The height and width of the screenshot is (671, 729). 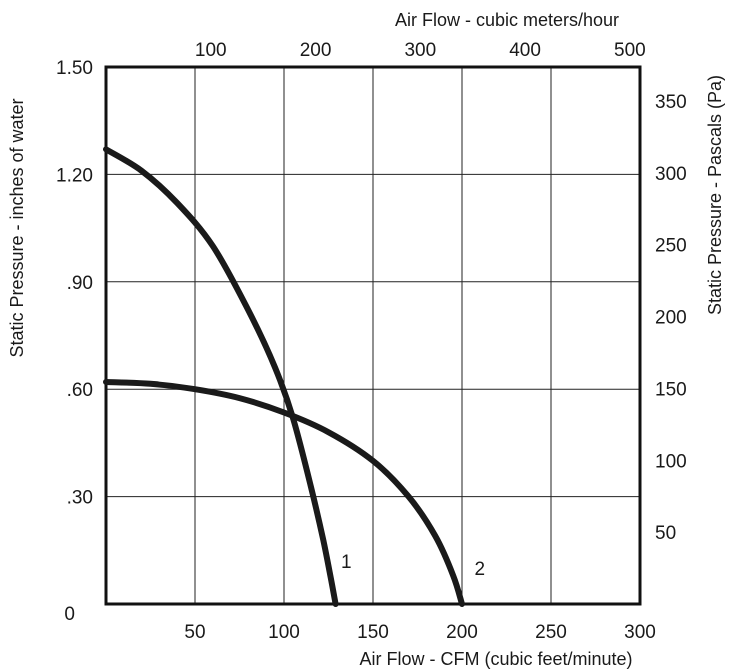 I want to click on curve-label-1: 1, so click(x=346, y=562).